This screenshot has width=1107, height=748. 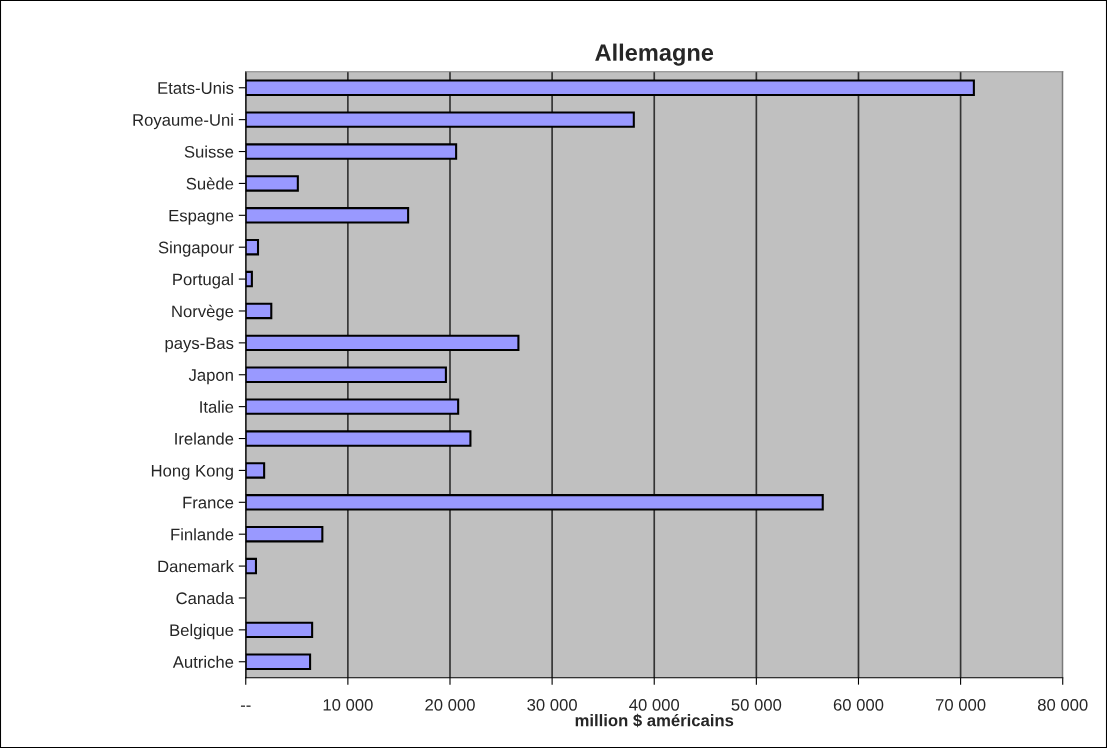 I want to click on y-tick-label: Norvège, so click(x=203, y=312).